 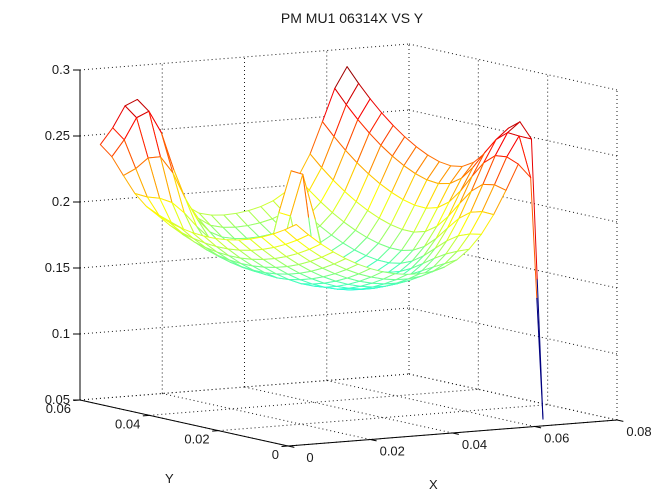 What do you see at coordinates (61, 201) in the screenshot?
I see `tick-label: 0.2` at bounding box center [61, 201].